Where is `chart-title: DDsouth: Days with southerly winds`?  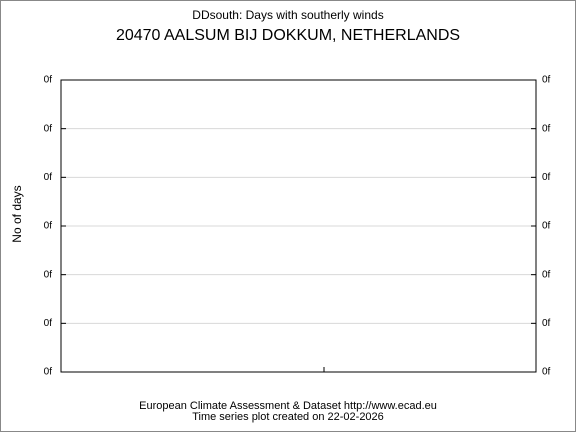
chart-title: DDsouth: Days with southerly winds is located at coordinates (287, 15).